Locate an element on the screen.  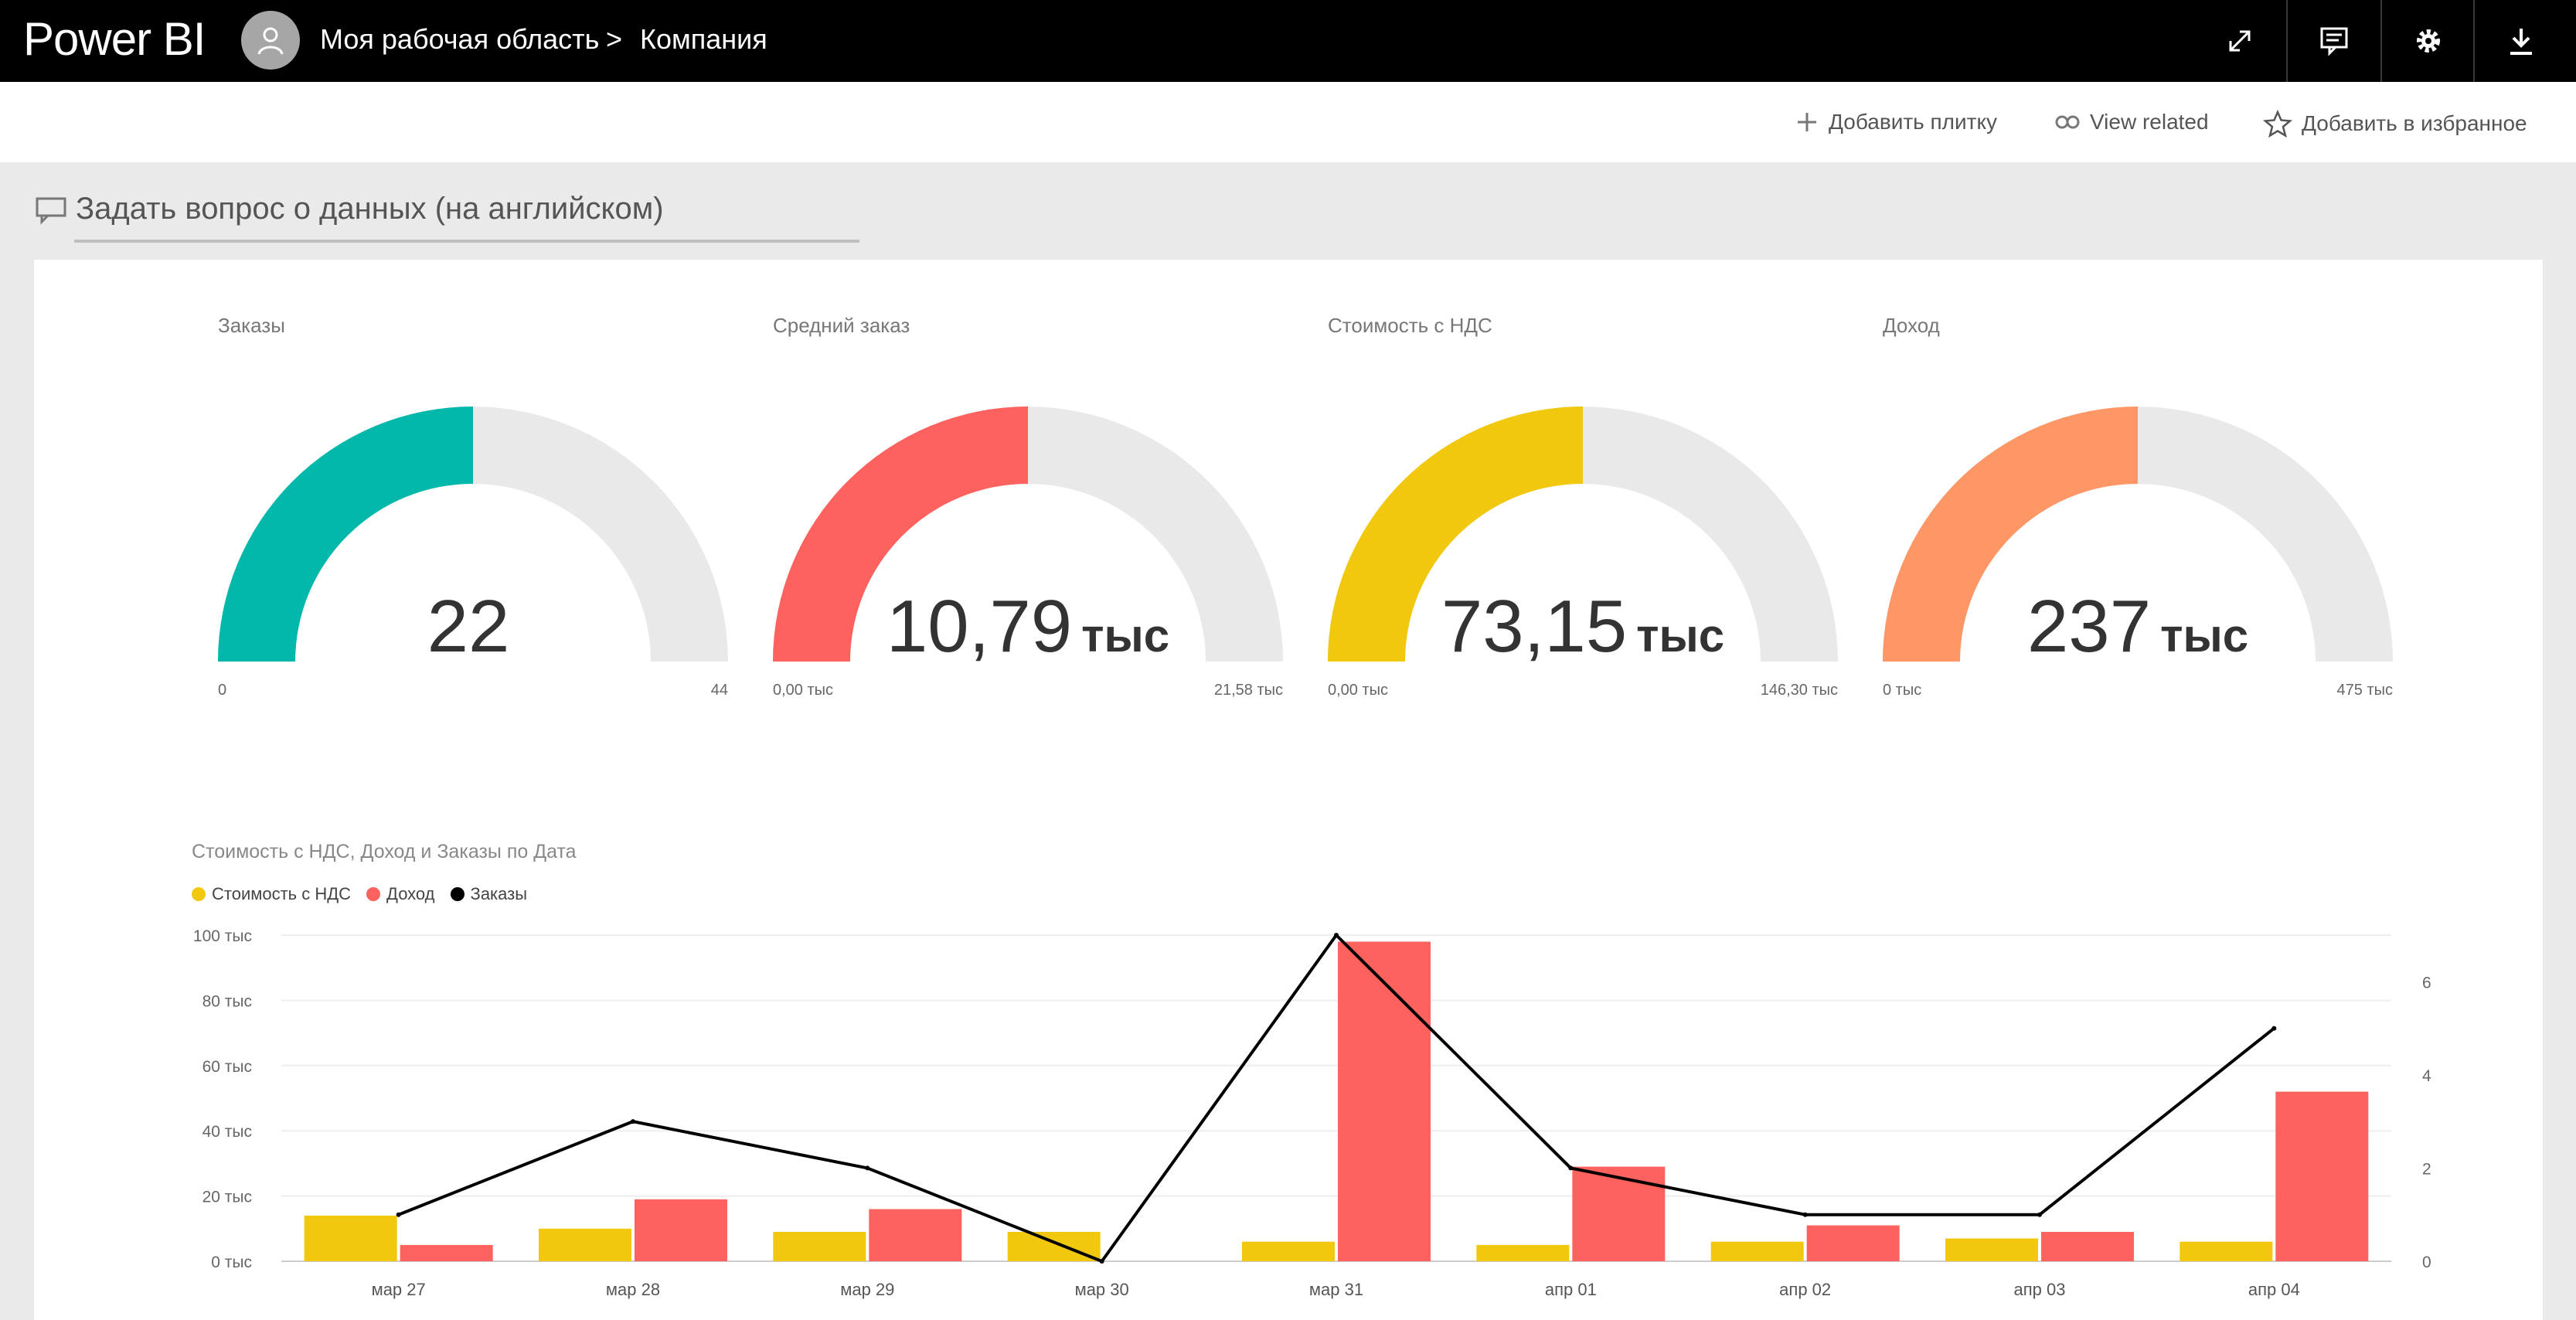
legend-item-vat: Стоимость с НДС is located at coordinates (271, 894).